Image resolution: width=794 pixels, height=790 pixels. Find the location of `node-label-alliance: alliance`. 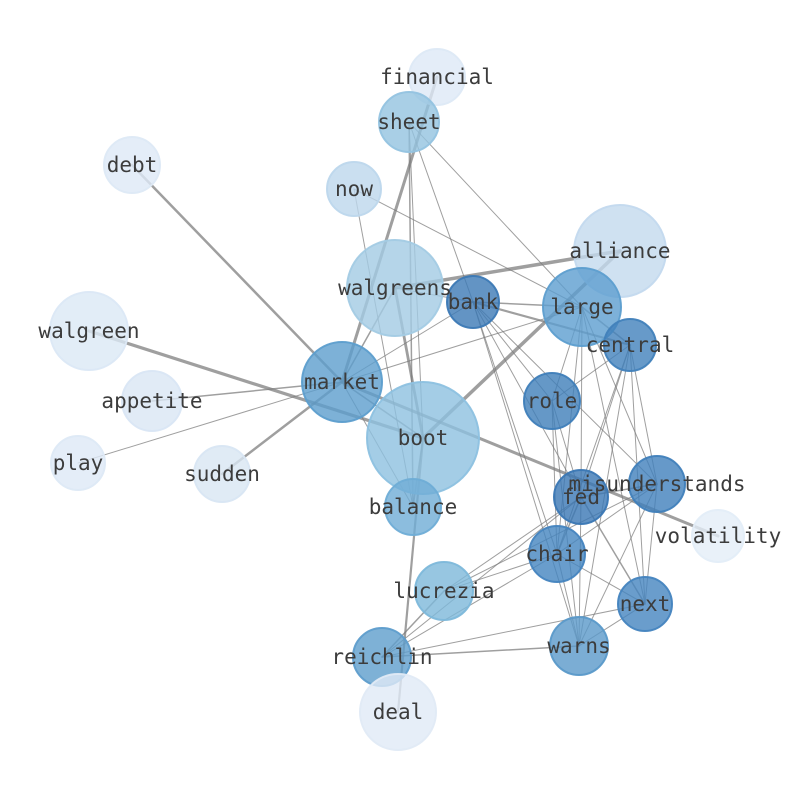

node-label-alliance: alliance is located at coordinates (619, 251).